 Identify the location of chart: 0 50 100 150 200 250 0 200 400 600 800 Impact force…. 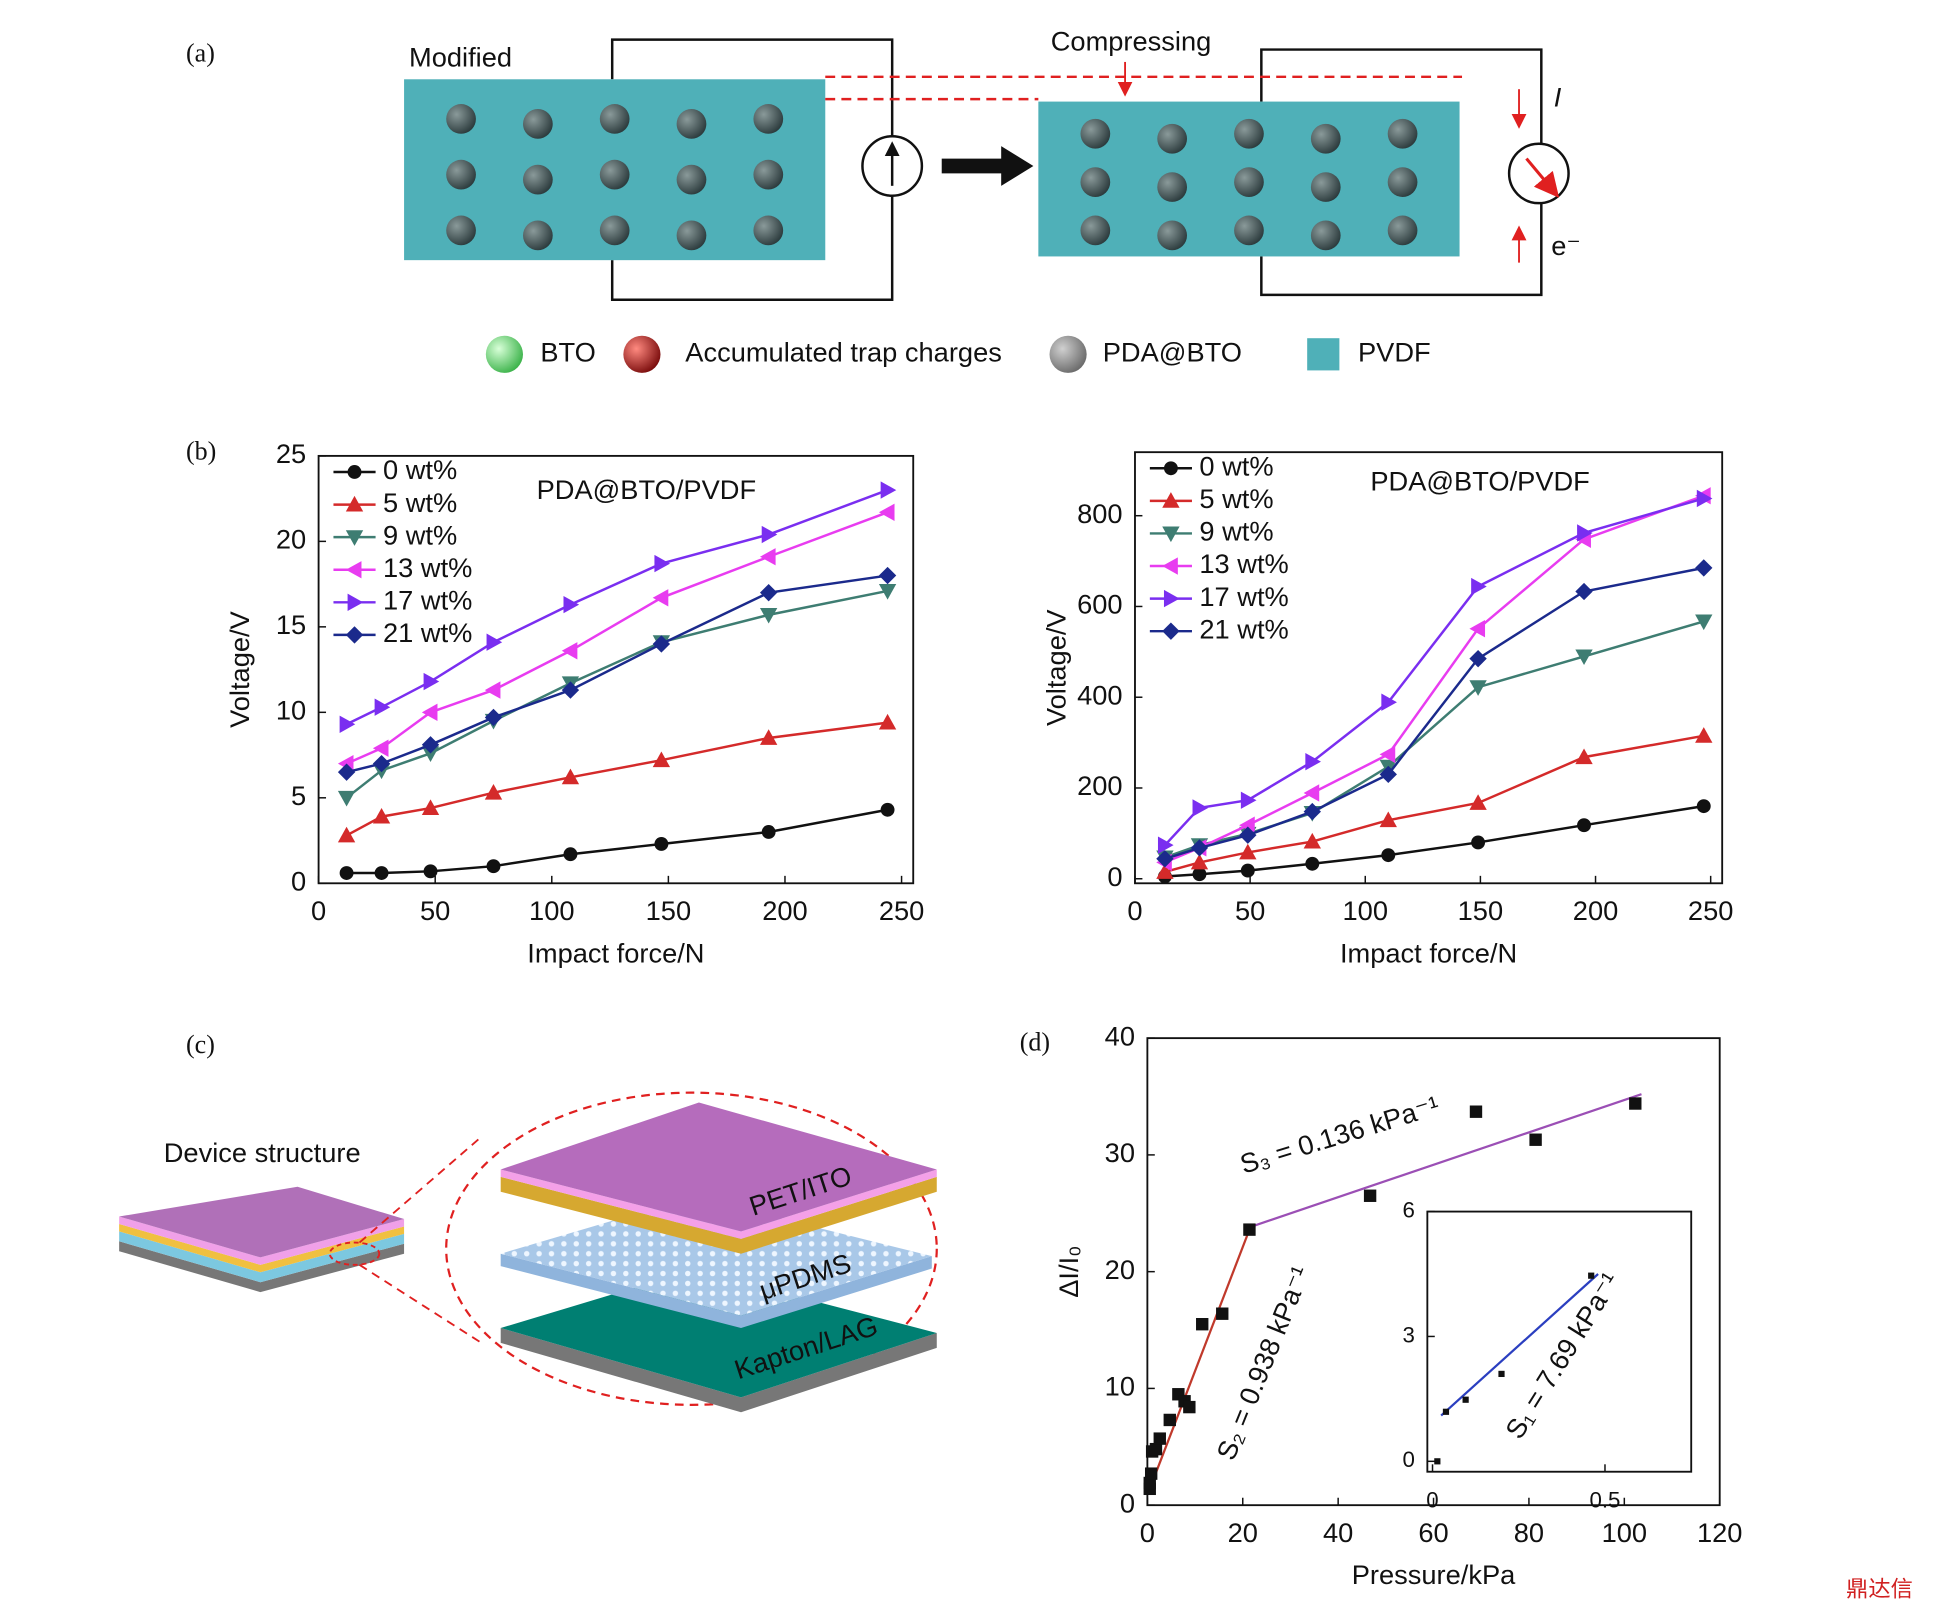
(1386, 709).